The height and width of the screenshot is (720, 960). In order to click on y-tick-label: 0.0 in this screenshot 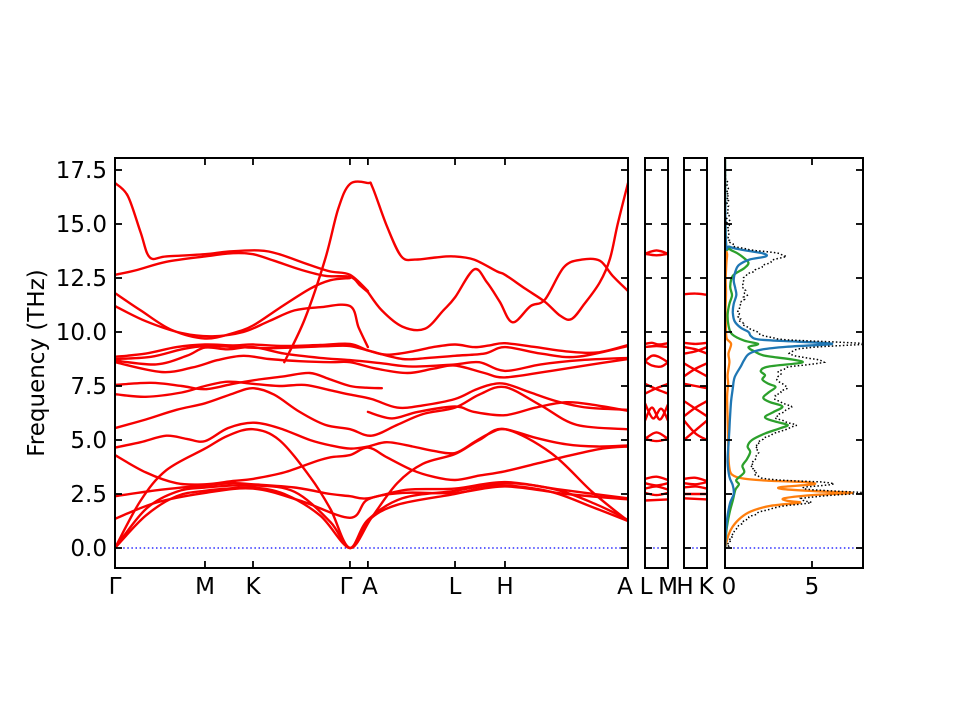, I will do `click(88, 549)`.